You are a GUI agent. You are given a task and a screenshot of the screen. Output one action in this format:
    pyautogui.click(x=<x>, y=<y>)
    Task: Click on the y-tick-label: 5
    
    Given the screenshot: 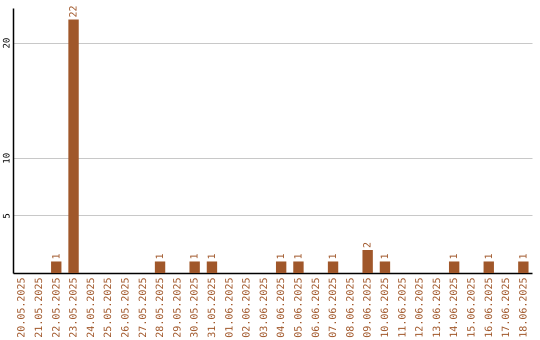 What is the action you would take?
    pyautogui.click(x=7, y=216)
    